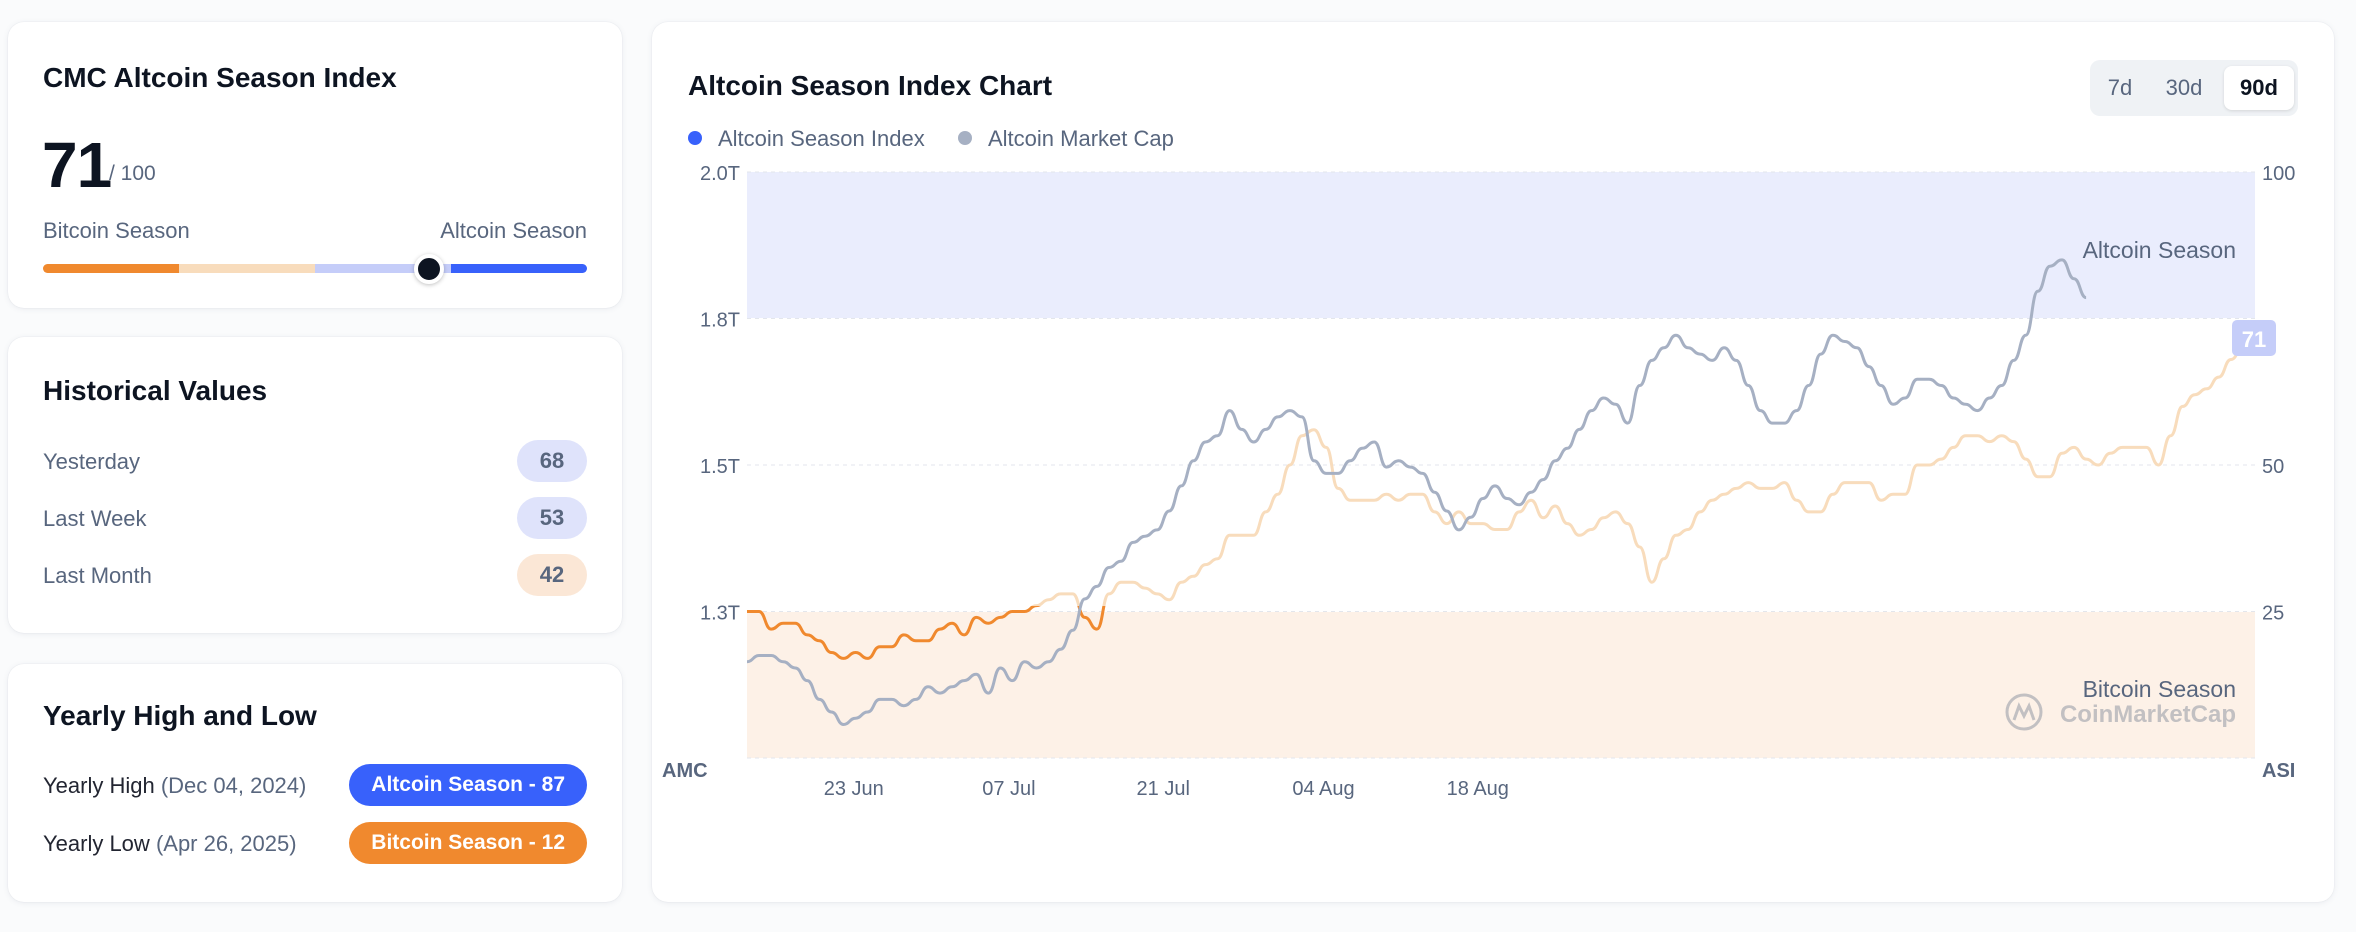  Describe the element at coordinates (552, 461) in the screenshot. I see `historical-value-badge: 68` at that location.